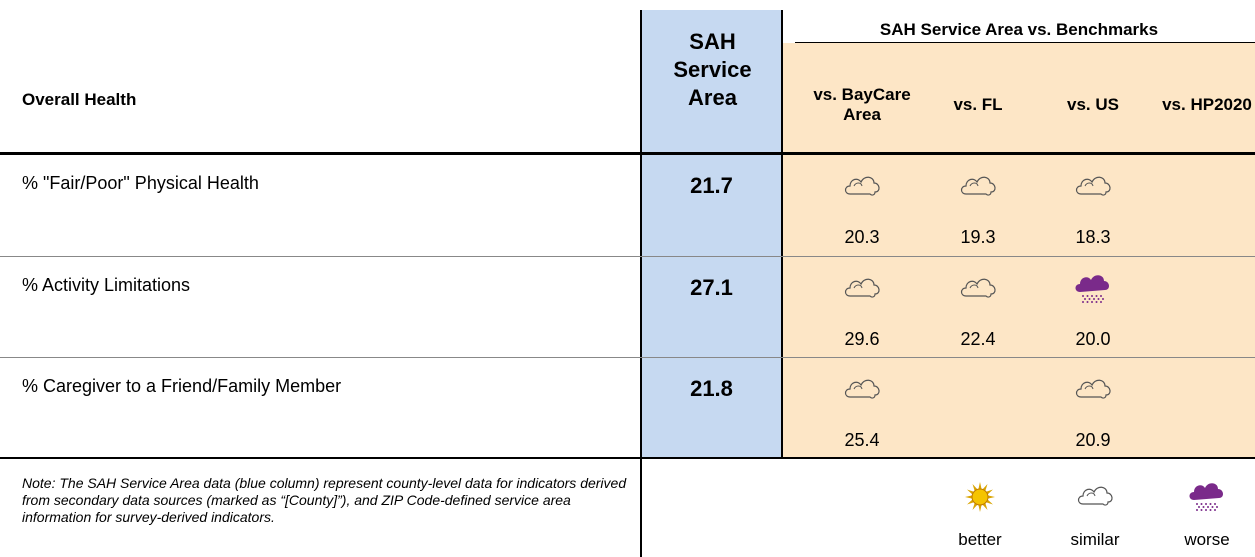 The width and height of the screenshot is (1255, 557). I want to click on benchmark-value: 22.4, so click(978, 339).